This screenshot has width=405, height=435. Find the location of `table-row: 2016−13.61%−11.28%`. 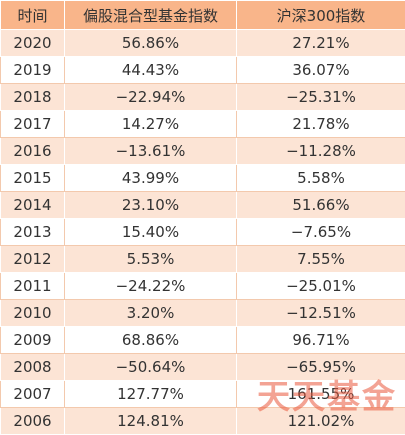

table-row: 2016−13.61%−11.28% is located at coordinates (203, 151).